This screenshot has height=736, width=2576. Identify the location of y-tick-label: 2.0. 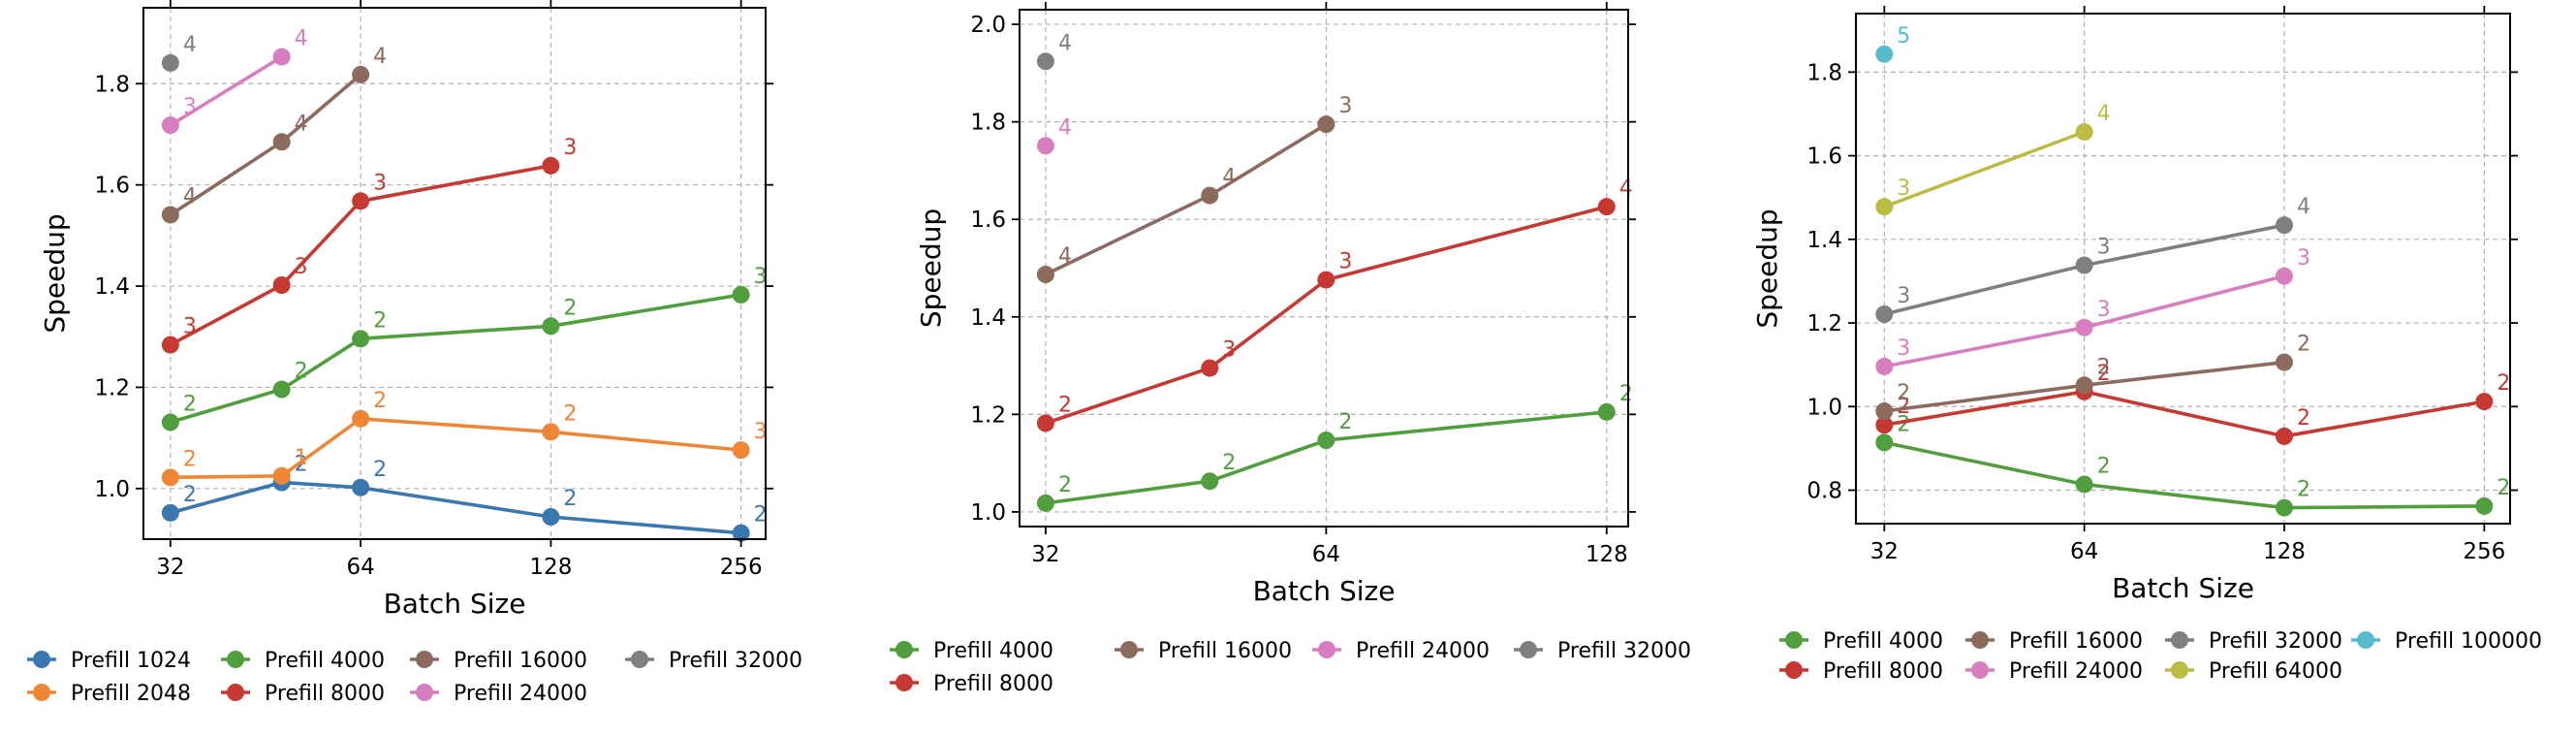
(988, 25).